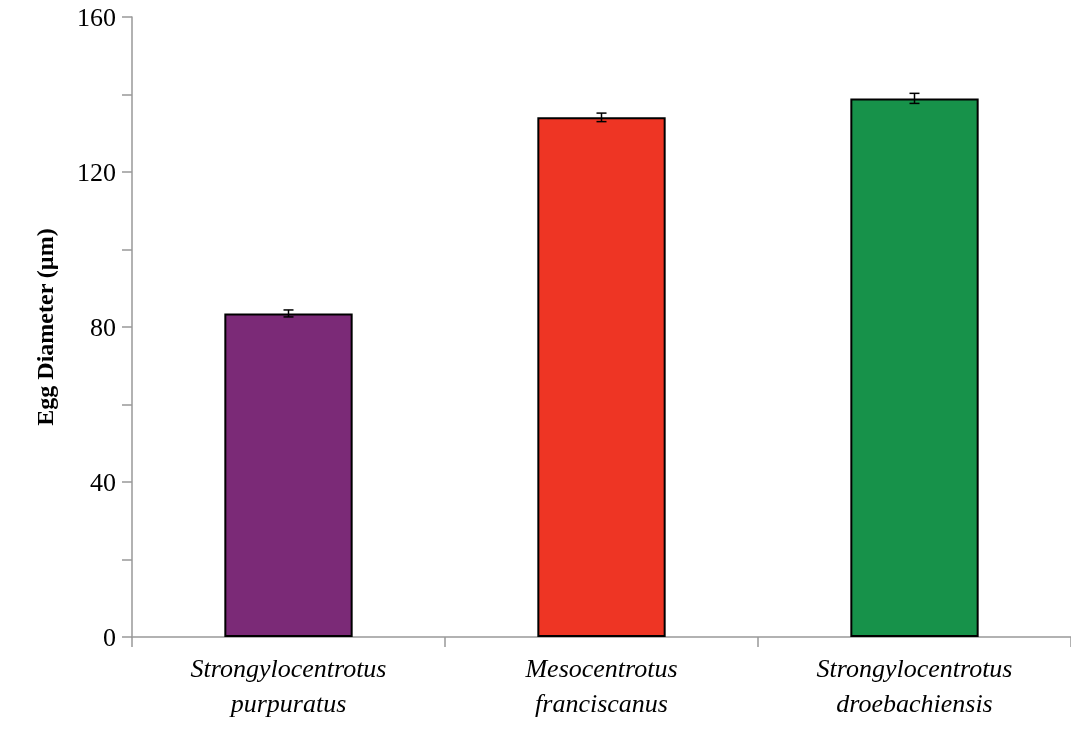  I want to click on y-axis-title: Egg Diameter (µm), so click(45, 327).